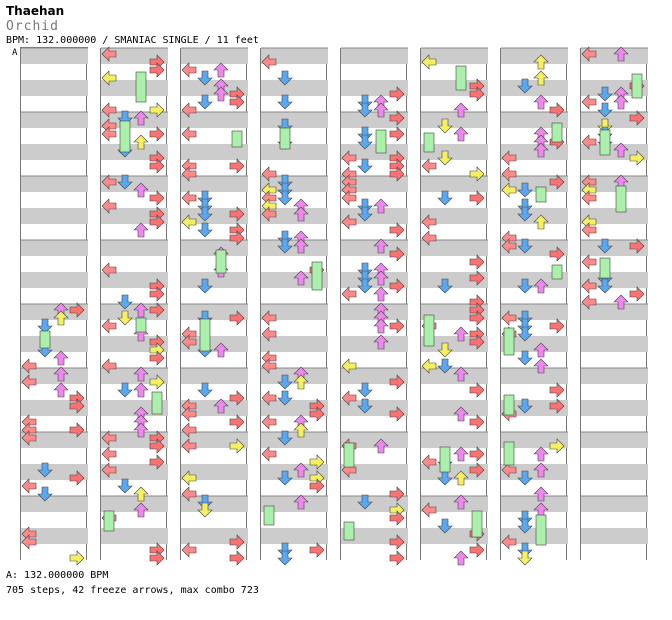 This screenshot has width=672, height=620. Describe the element at coordinates (53, 434) in the screenshot. I see `arrow-layer` at that location.